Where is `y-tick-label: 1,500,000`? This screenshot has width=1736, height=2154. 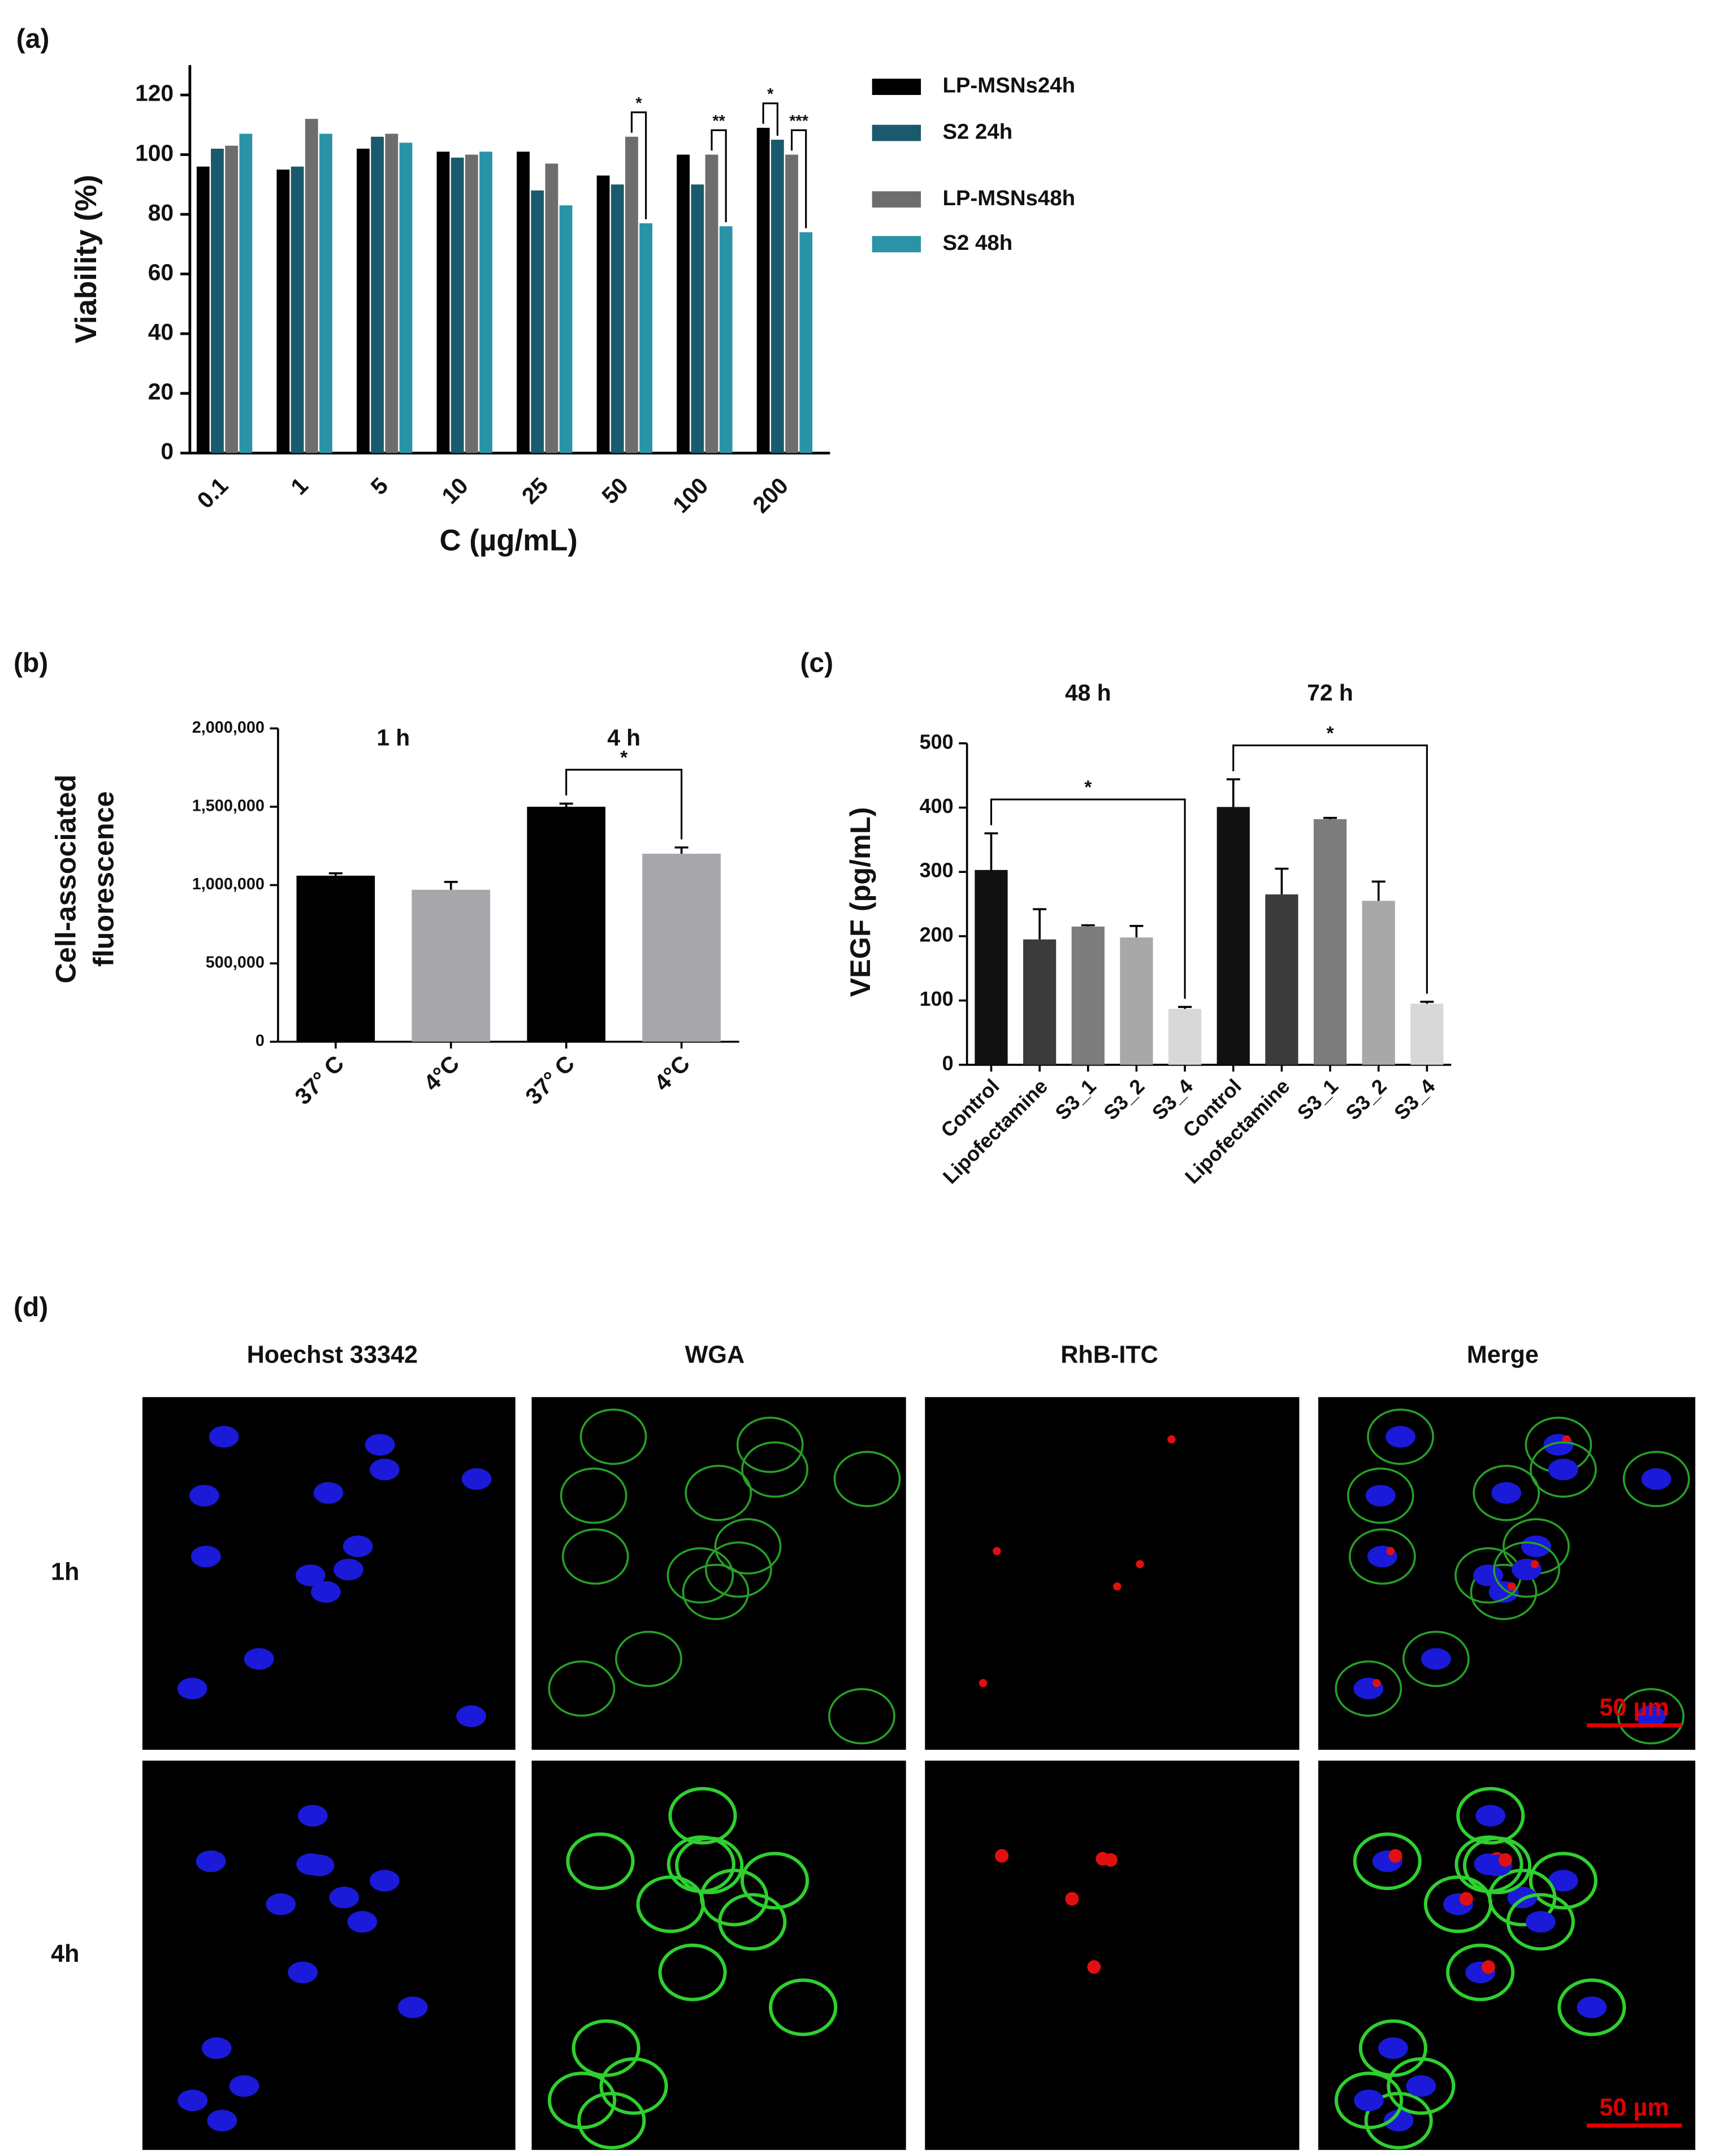
y-tick-label: 1,500,000 is located at coordinates (228, 806).